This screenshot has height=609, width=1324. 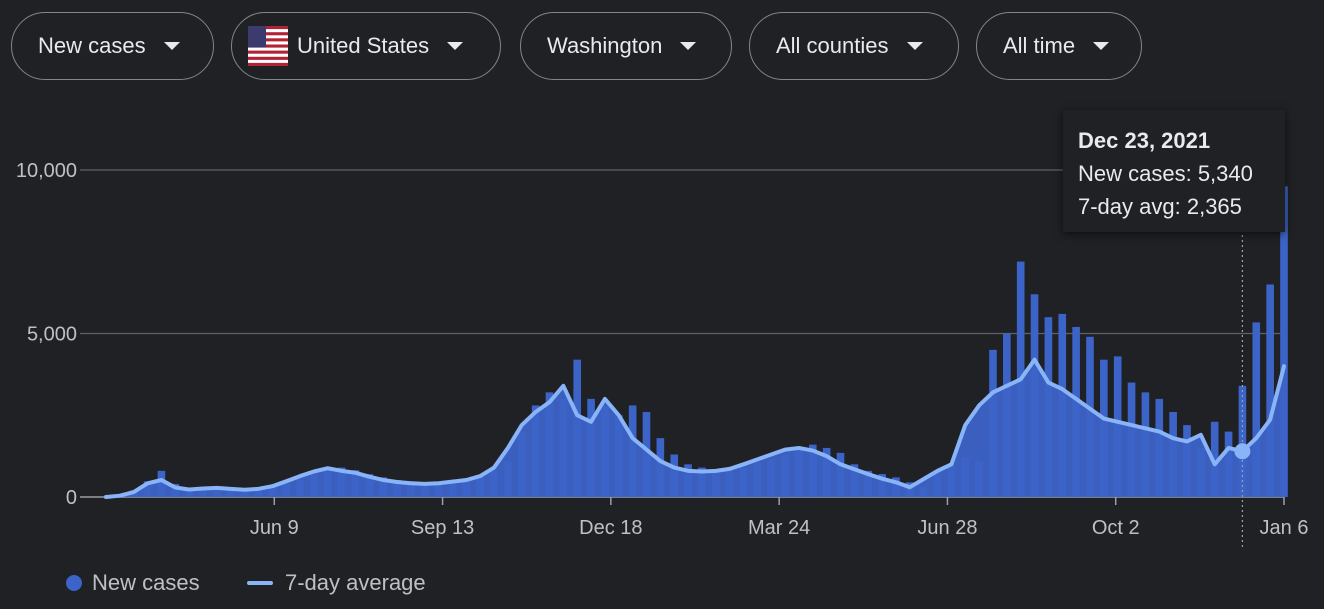 What do you see at coordinates (832, 45) in the screenshot?
I see `counties-dropdown-label: All counties` at bounding box center [832, 45].